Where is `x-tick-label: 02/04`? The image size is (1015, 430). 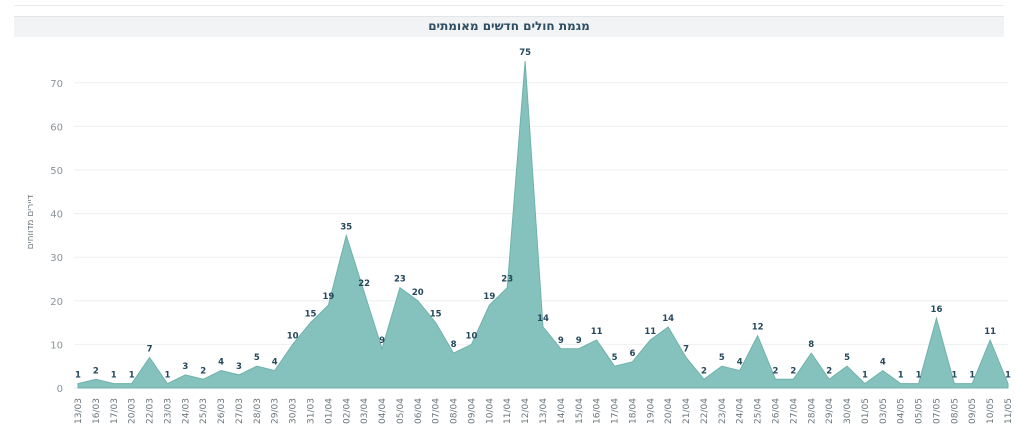 x-tick-label: 02/04 is located at coordinates (347, 411).